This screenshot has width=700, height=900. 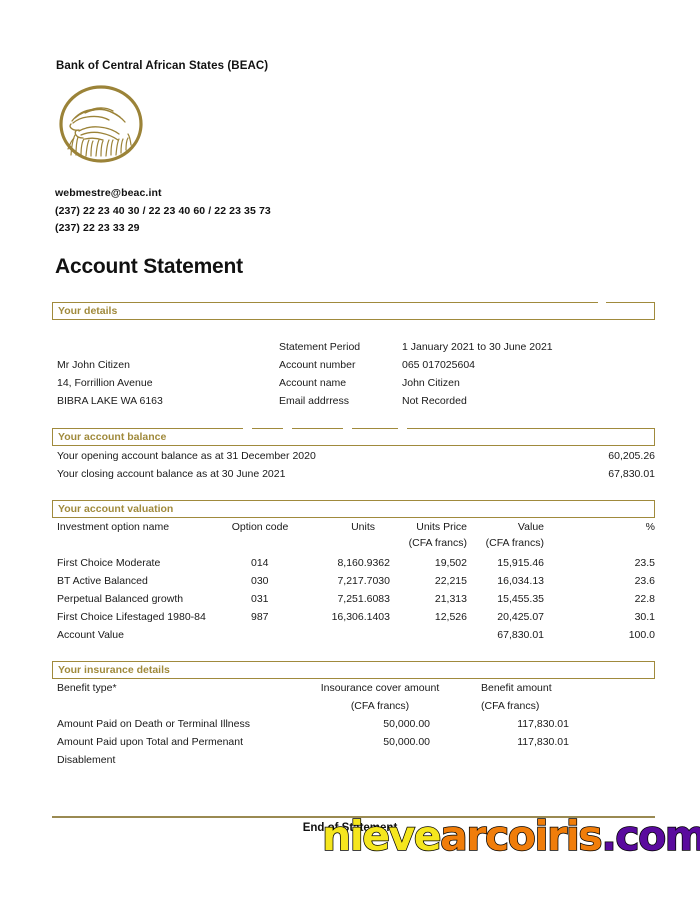 What do you see at coordinates (434, 401) in the screenshot?
I see `field-value-email-address: Not Recorded` at bounding box center [434, 401].